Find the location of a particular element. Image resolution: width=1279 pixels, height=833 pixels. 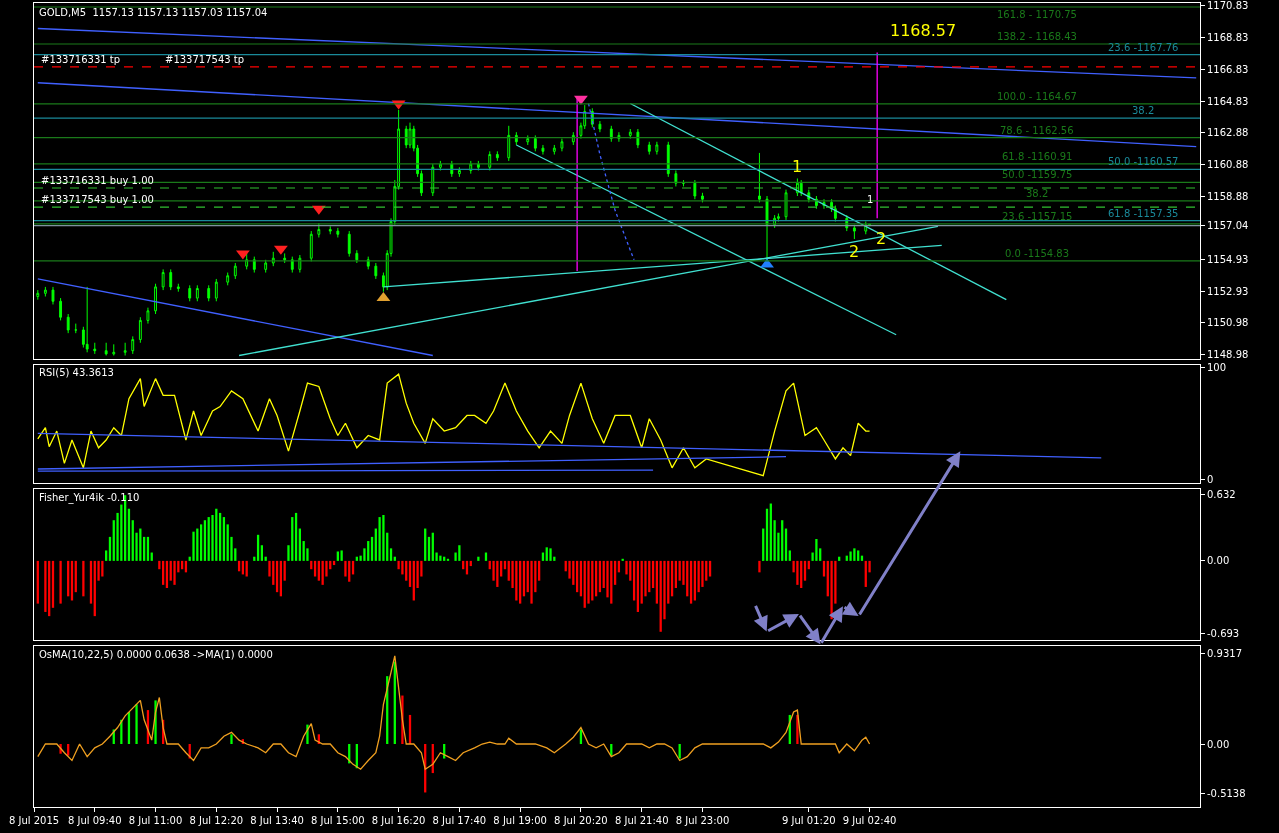

x-tick-label: 8 Jul 15:00 is located at coordinates (338, 820).